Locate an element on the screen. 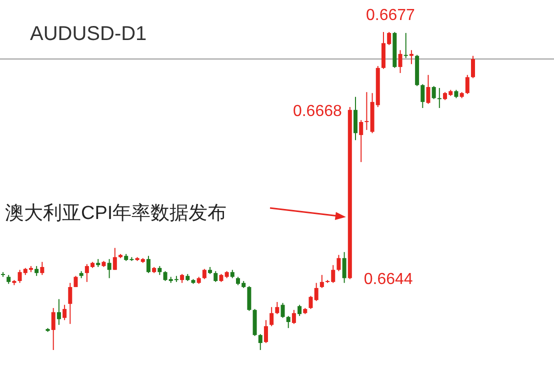 The width and height of the screenshot is (554, 370). annotation: 0.6668 is located at coordinates (317, 111).